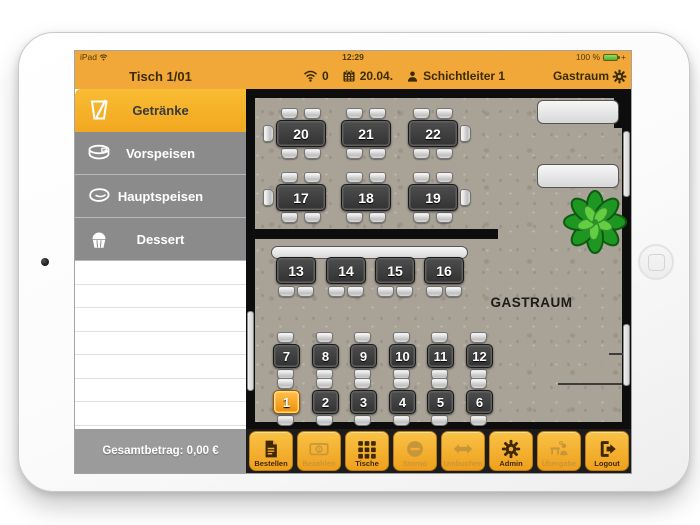  I want to click on storno-button: Storno, so click(415, 451).